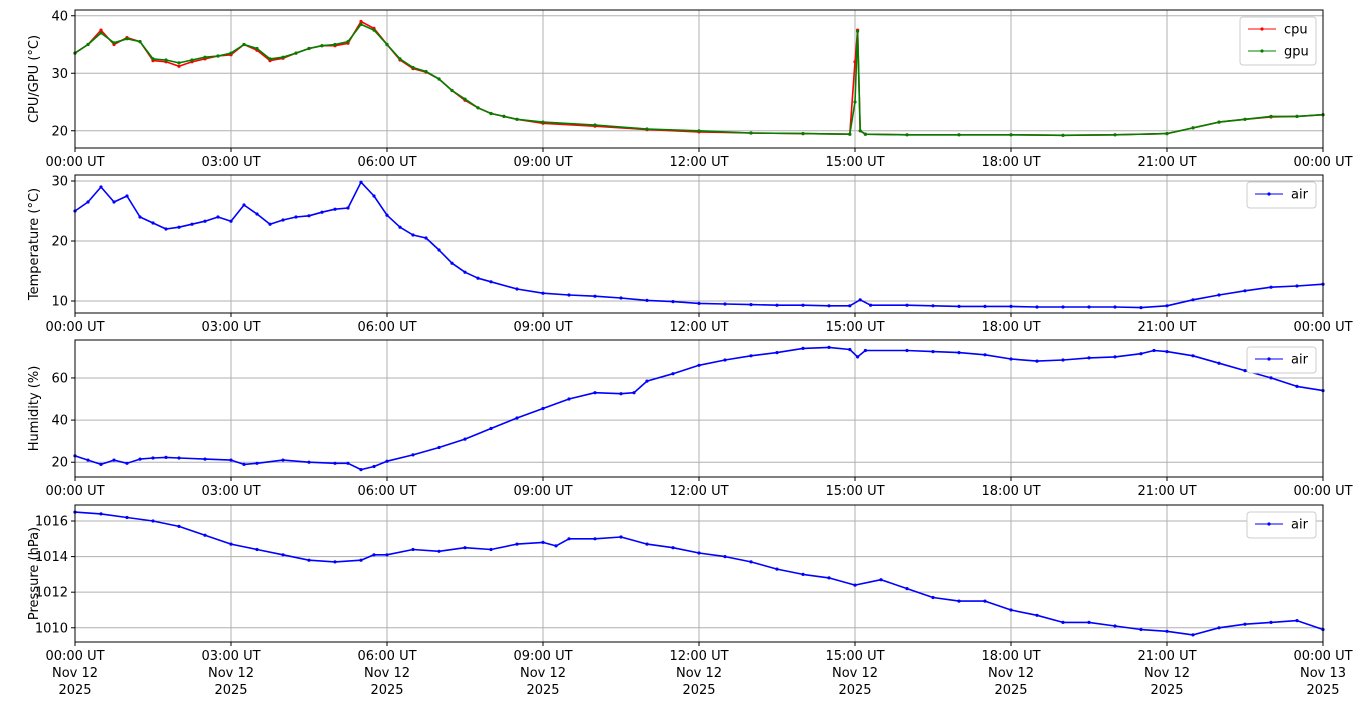 The image size is (1364, 708). What do you see at coordinates (101, 30) in the screenshot?
I see `data-point-cpu` at bounding box center [101, 30].